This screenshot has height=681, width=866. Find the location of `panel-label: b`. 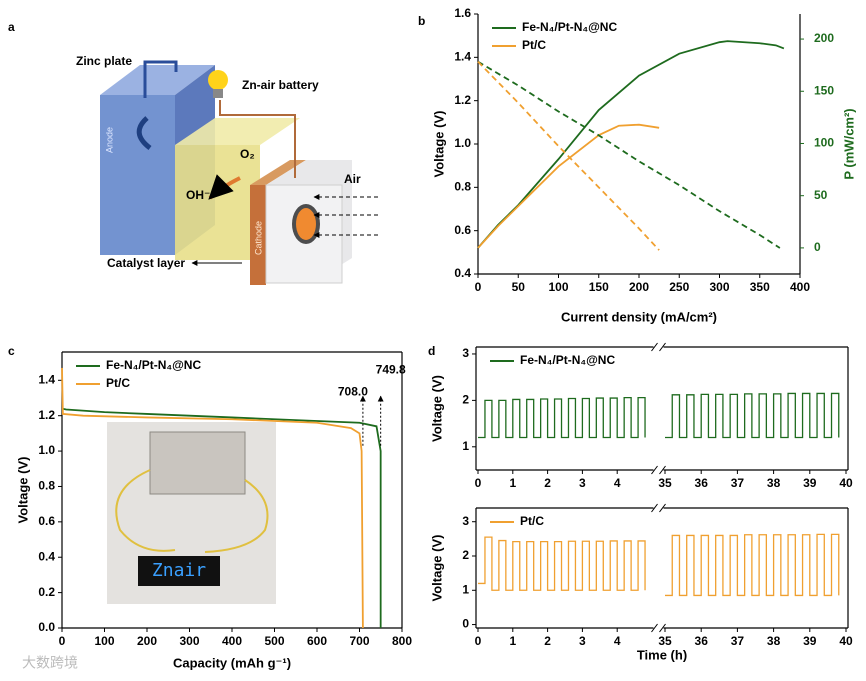

panel-label: b is located at coordinates (421, 21).